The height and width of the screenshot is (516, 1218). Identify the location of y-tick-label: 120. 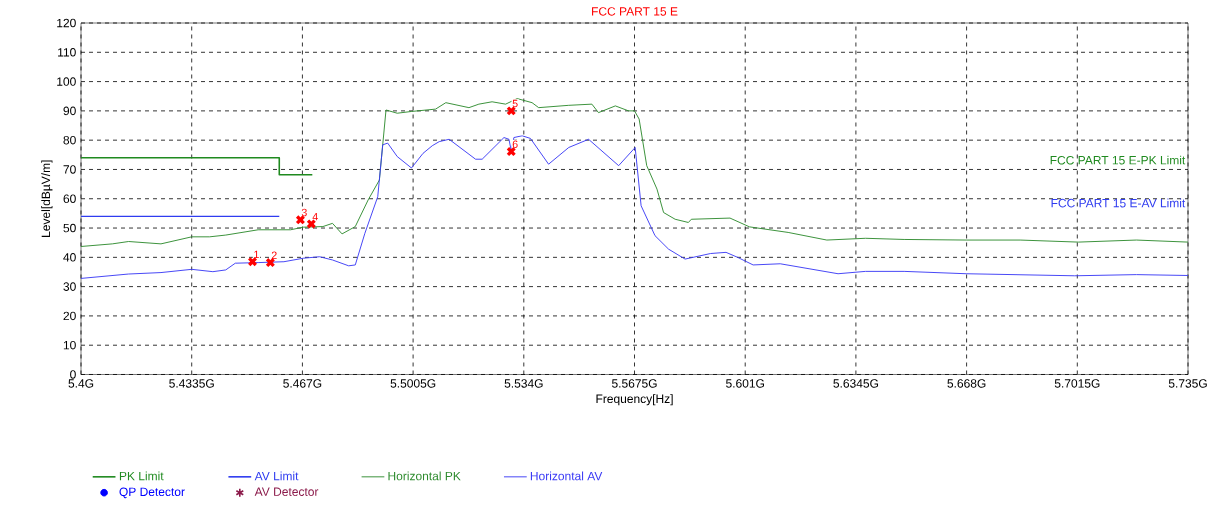
(66, 23).